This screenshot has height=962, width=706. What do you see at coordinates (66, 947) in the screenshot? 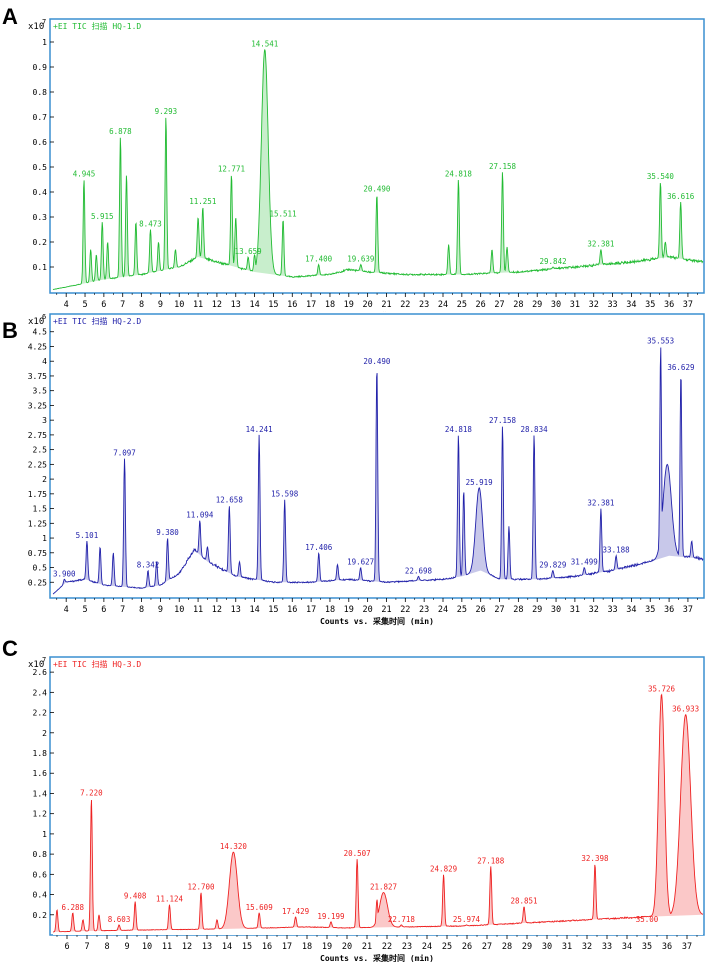
I see `x-tick-label: 6` at bounding box center [66, 947].